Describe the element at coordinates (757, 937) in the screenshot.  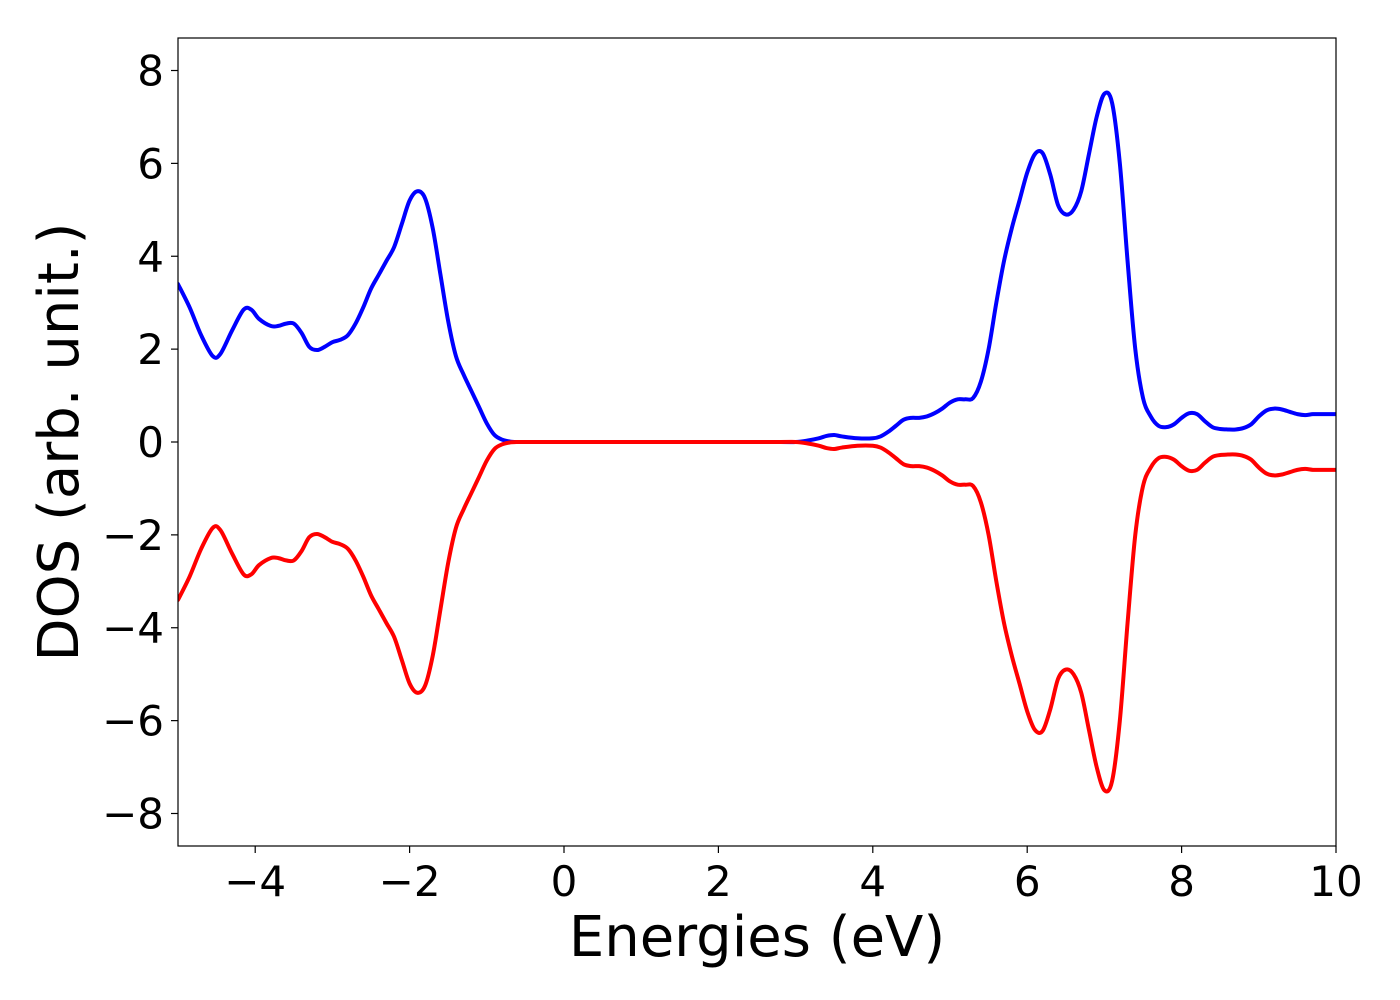
I see `x-axis-title: Energies (eV)` at that location.